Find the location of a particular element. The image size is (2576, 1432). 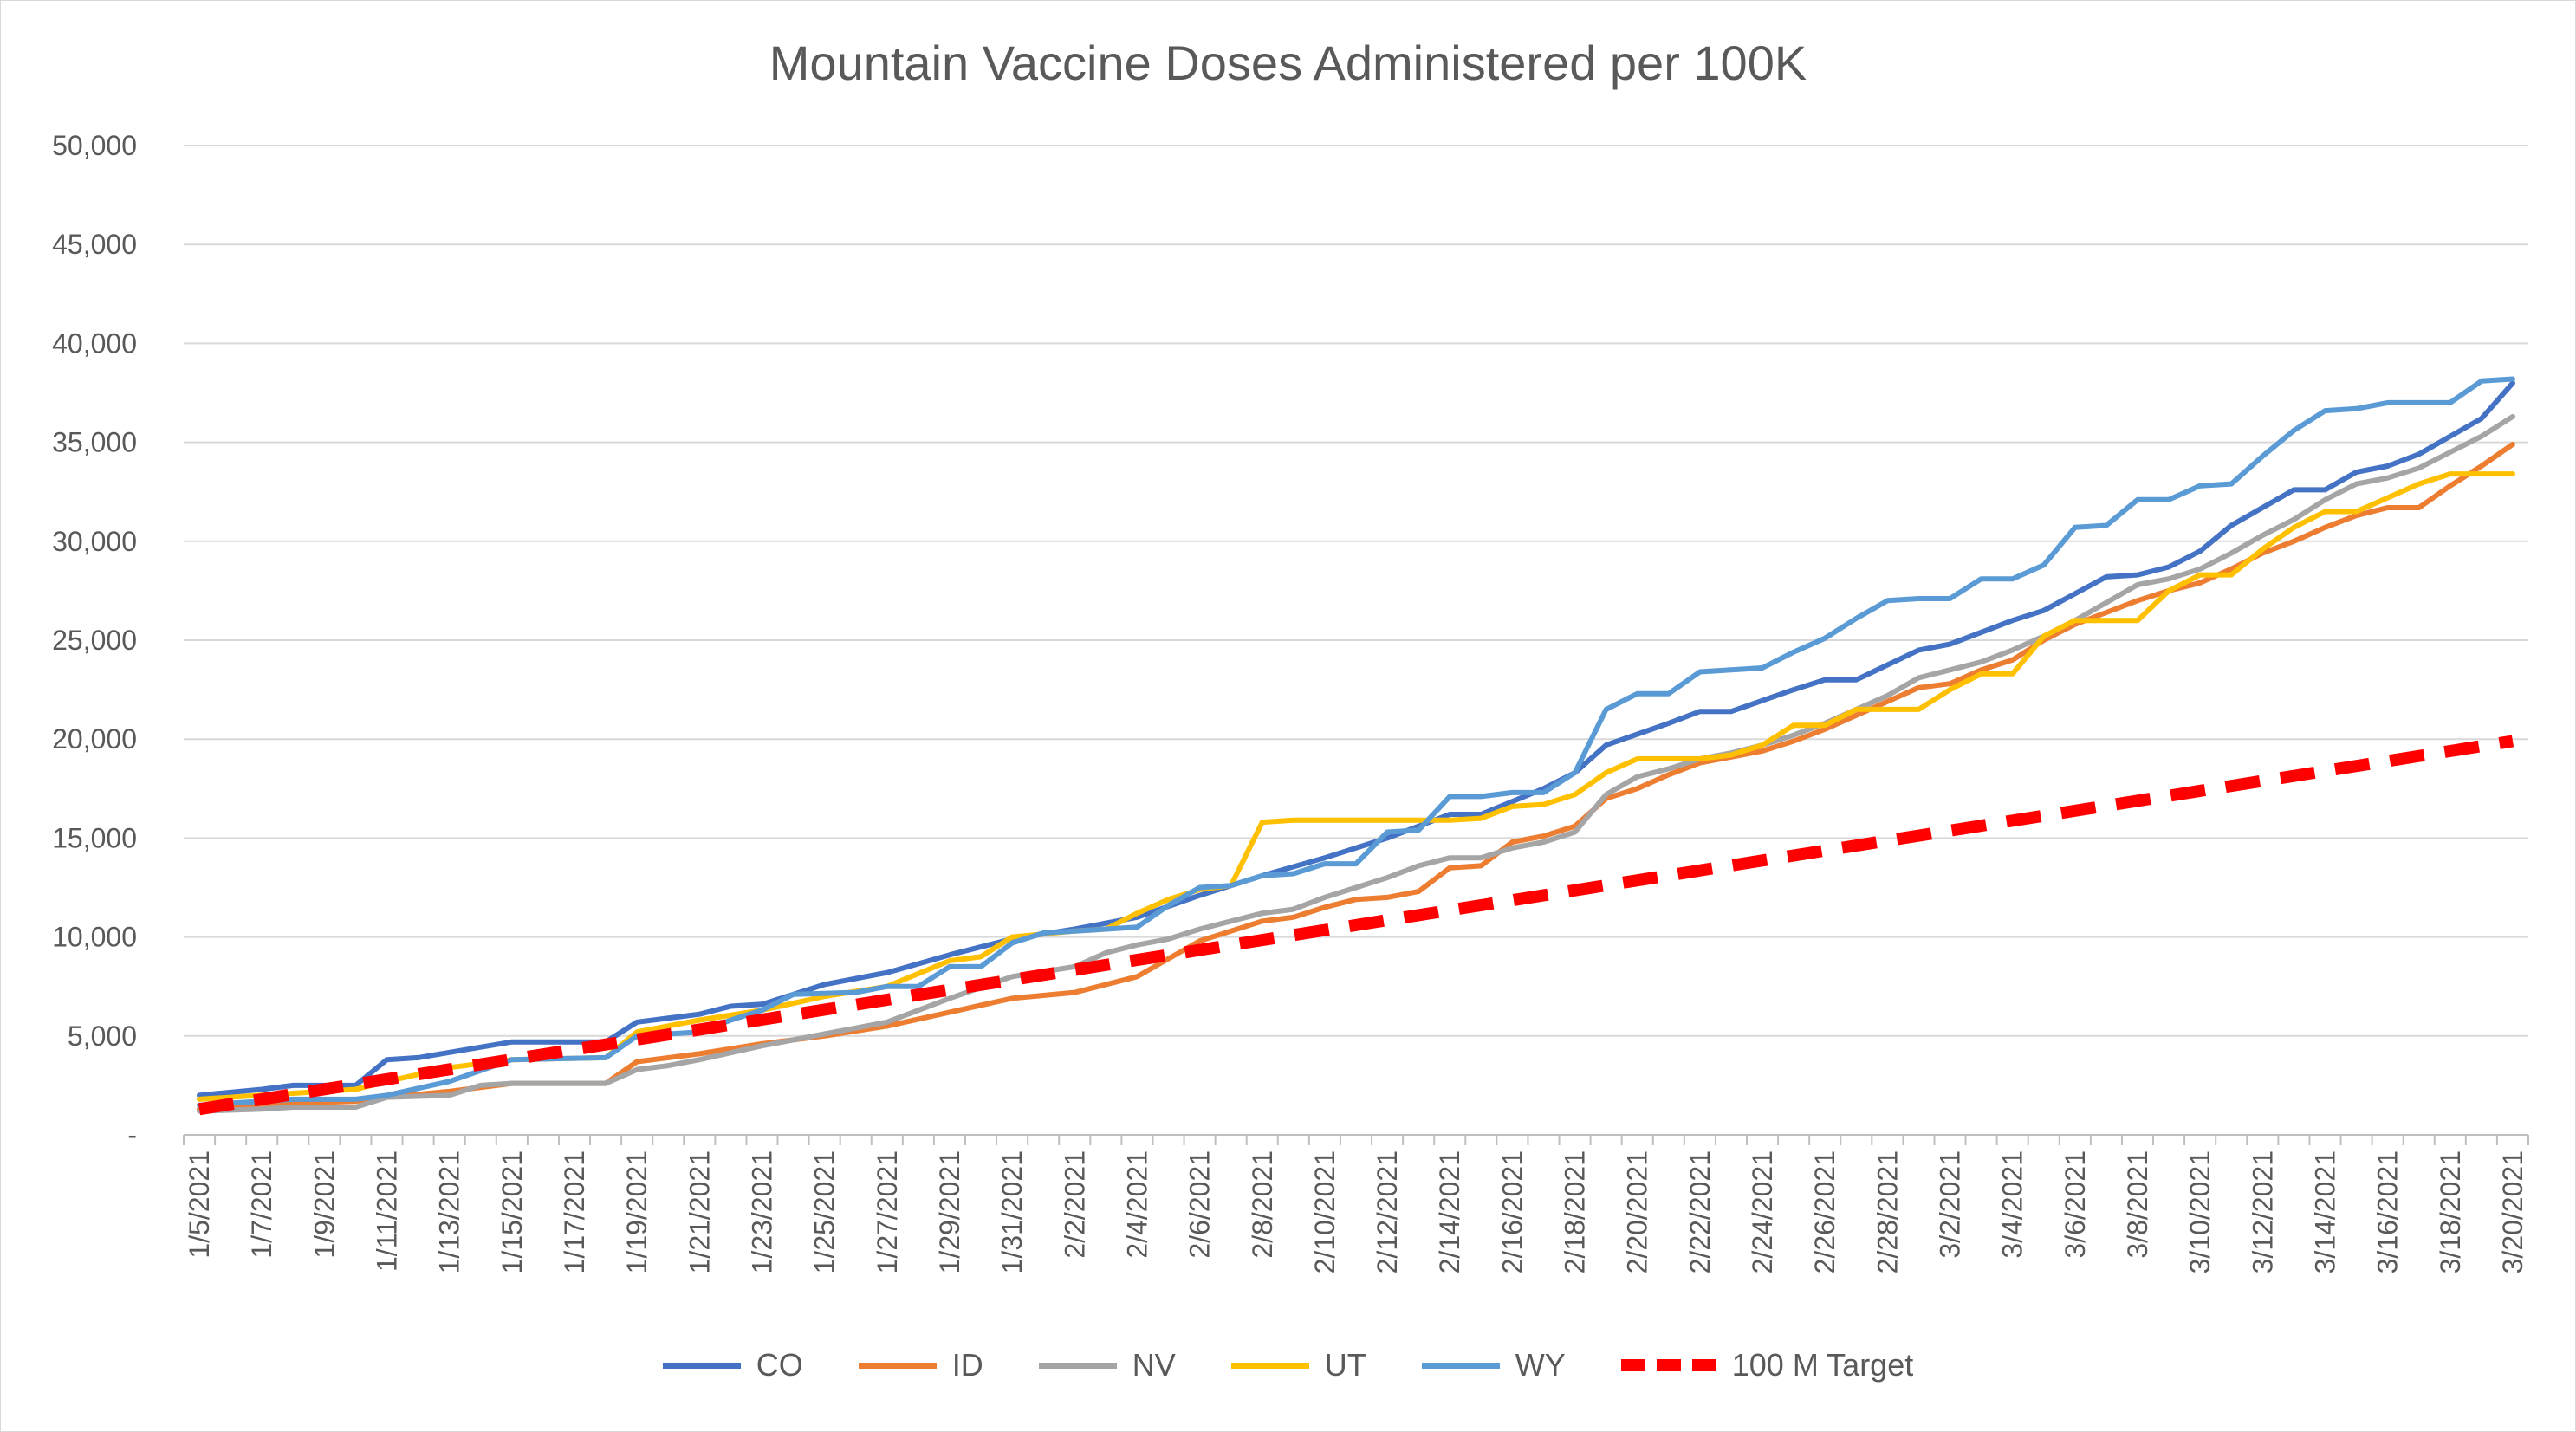

y-tick-label: 40,000 is located at coordinates (95, 343).